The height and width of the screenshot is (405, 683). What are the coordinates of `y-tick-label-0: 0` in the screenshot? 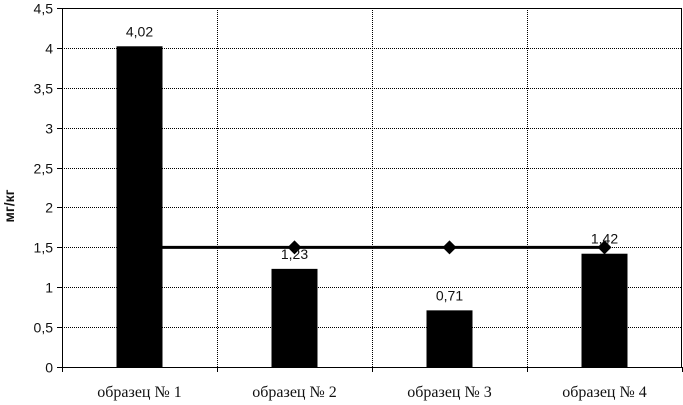 It's located at (49, 368).